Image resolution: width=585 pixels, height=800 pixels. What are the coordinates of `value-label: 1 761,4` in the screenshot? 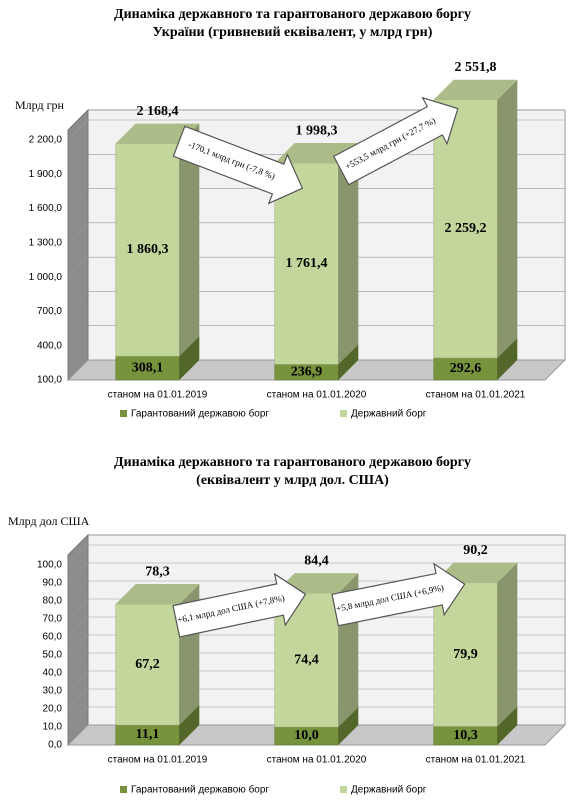 It's located at (307, 263).